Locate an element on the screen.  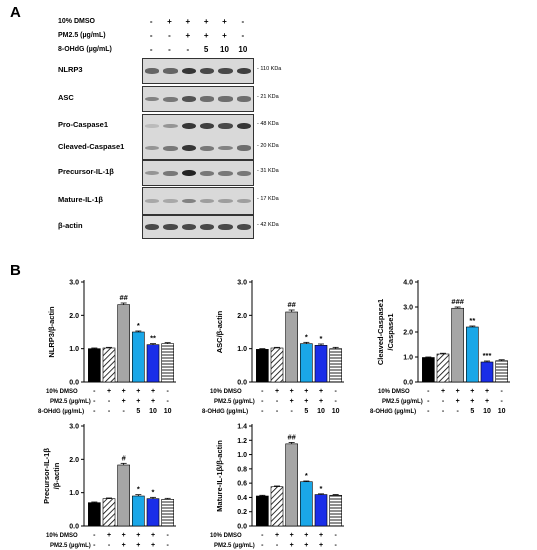
y-axis-title: Mature-IL-1β/β-actin is located at coordinates (219, 476).